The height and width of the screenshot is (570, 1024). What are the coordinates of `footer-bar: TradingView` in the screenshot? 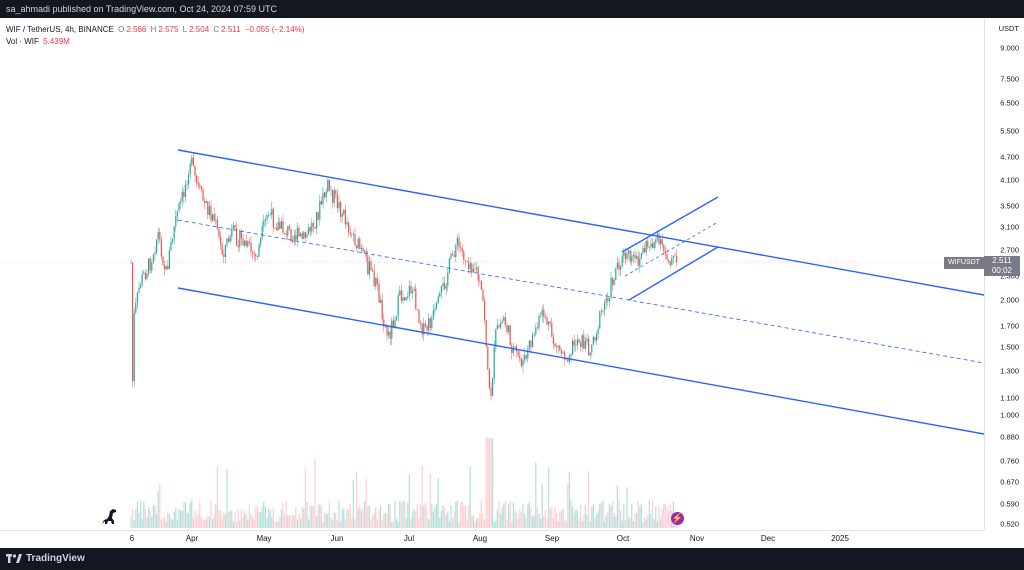 It's located at (512, 559).